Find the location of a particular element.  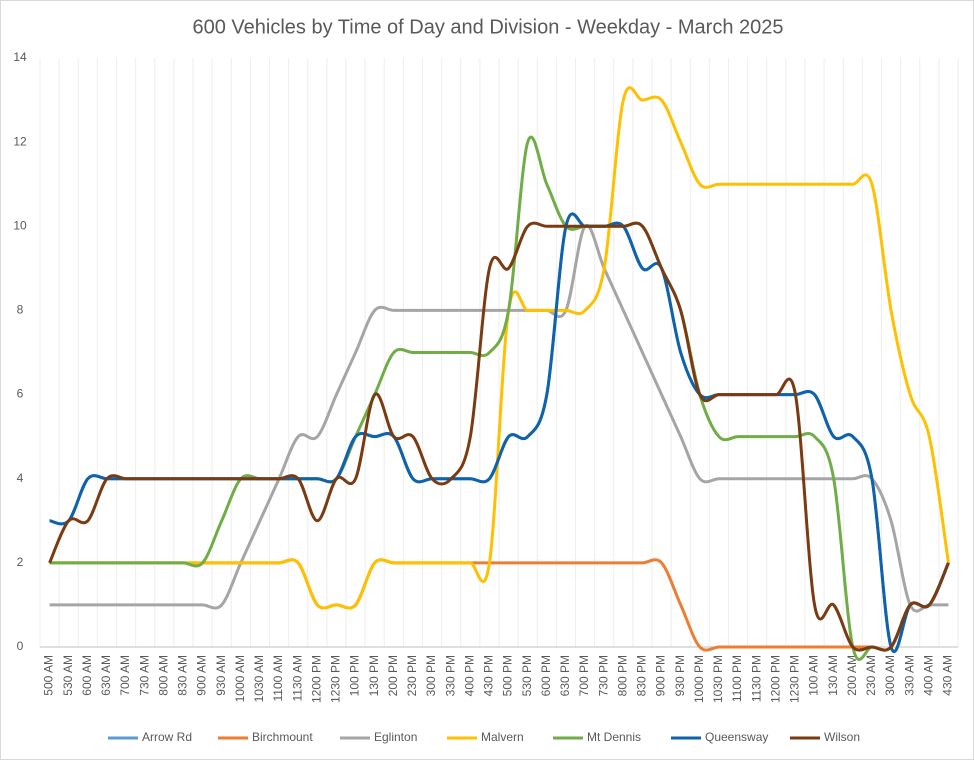

legend-label: Eglinton is located at coordinates (395, 737).